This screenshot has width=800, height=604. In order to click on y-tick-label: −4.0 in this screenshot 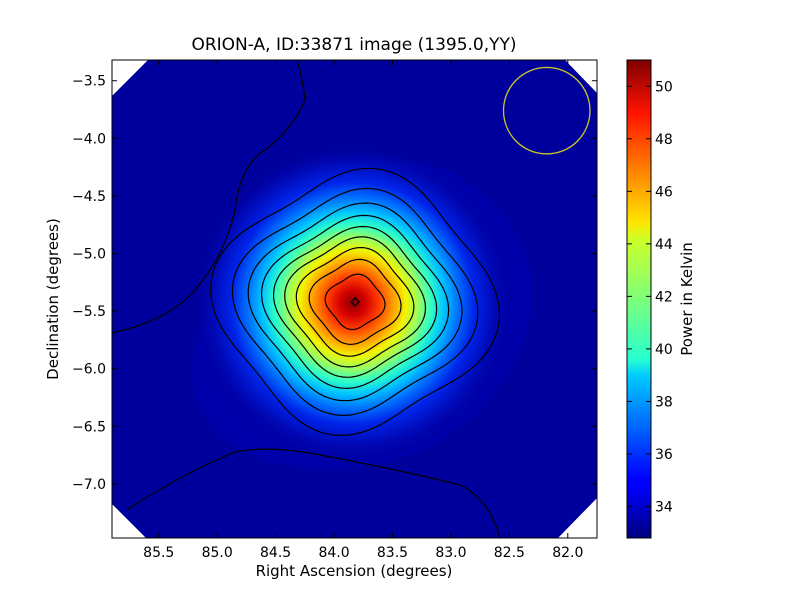, I will do `click(89, 139)`.